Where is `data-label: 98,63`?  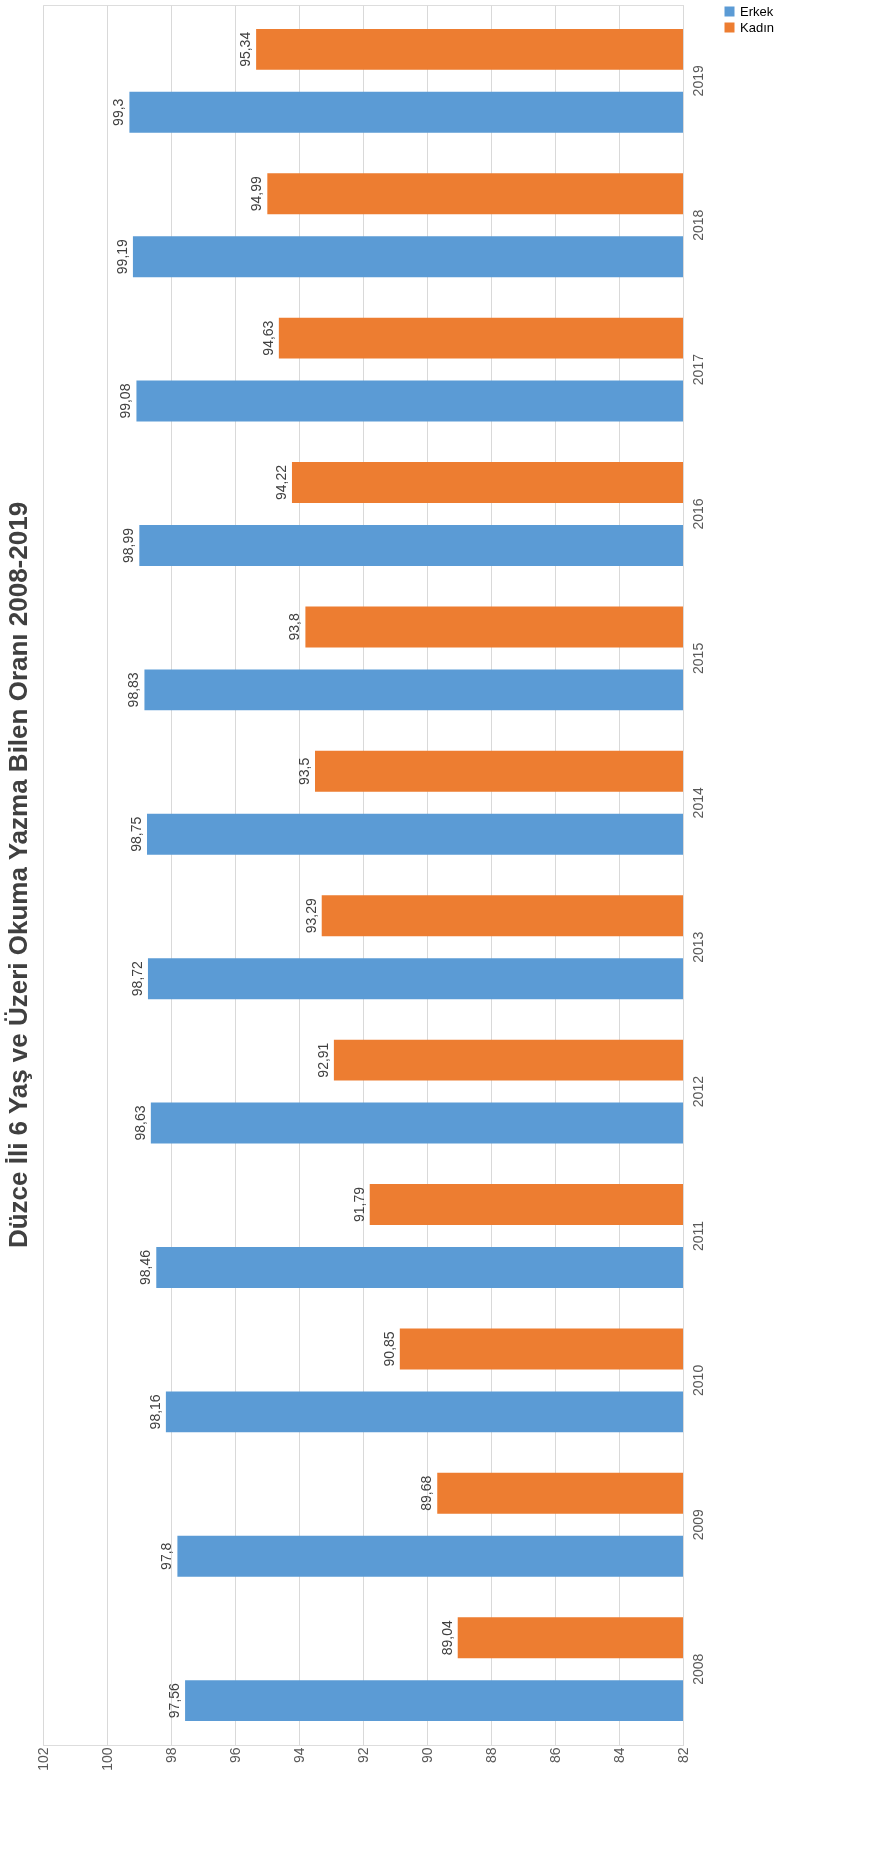
data-label: 98,63 is located at coordinates (139, 1123).